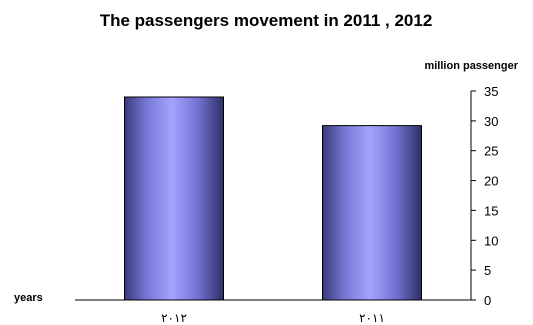  I want to click on y-tick-label: 25, so click(491, 151).